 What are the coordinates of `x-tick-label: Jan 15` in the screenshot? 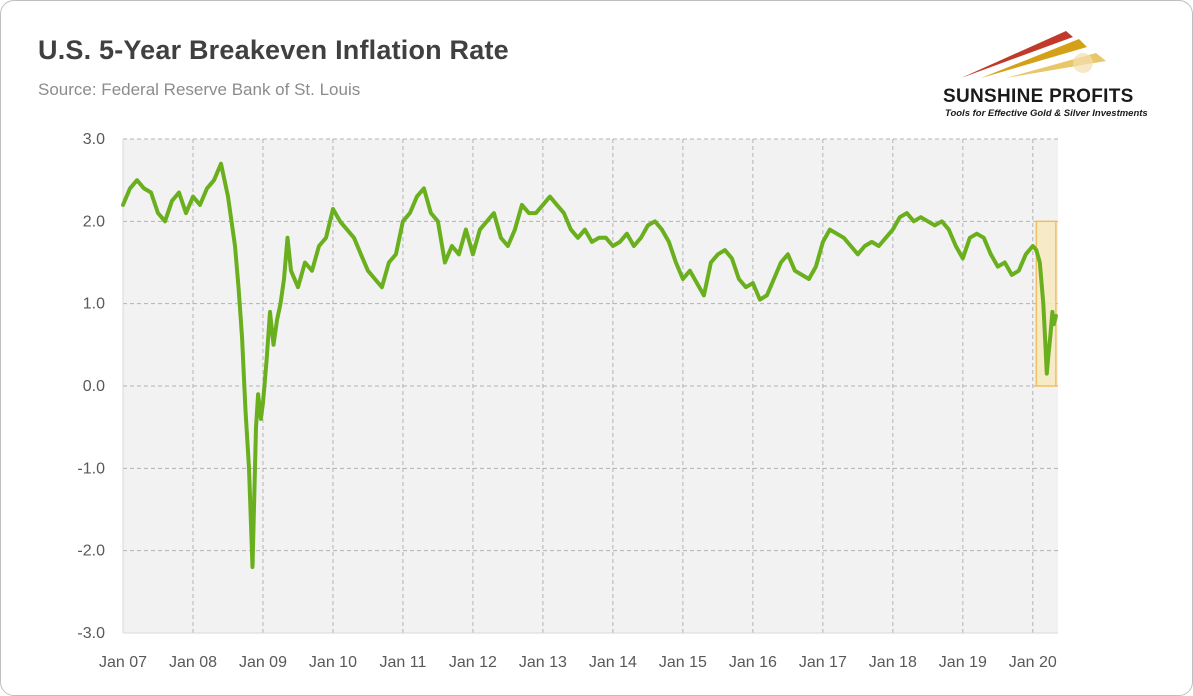 It's located at (683, 662).